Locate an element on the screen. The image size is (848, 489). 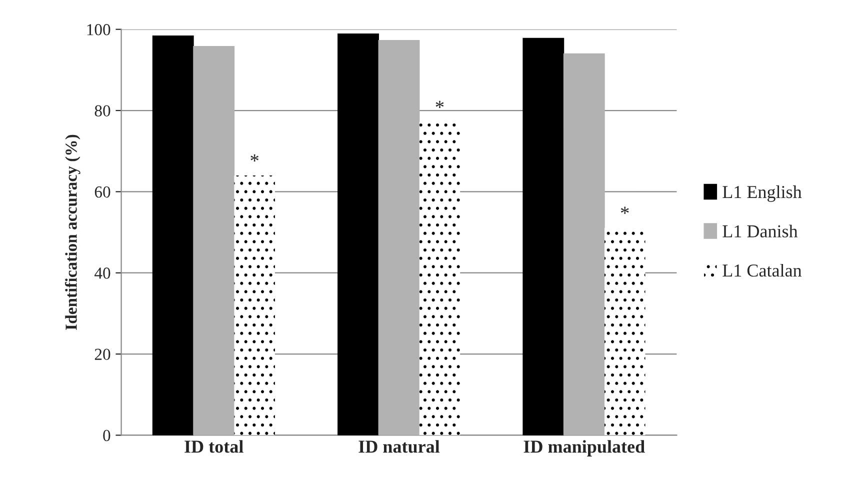
y-tick-label: 20 is located at coordinates (102, 354).